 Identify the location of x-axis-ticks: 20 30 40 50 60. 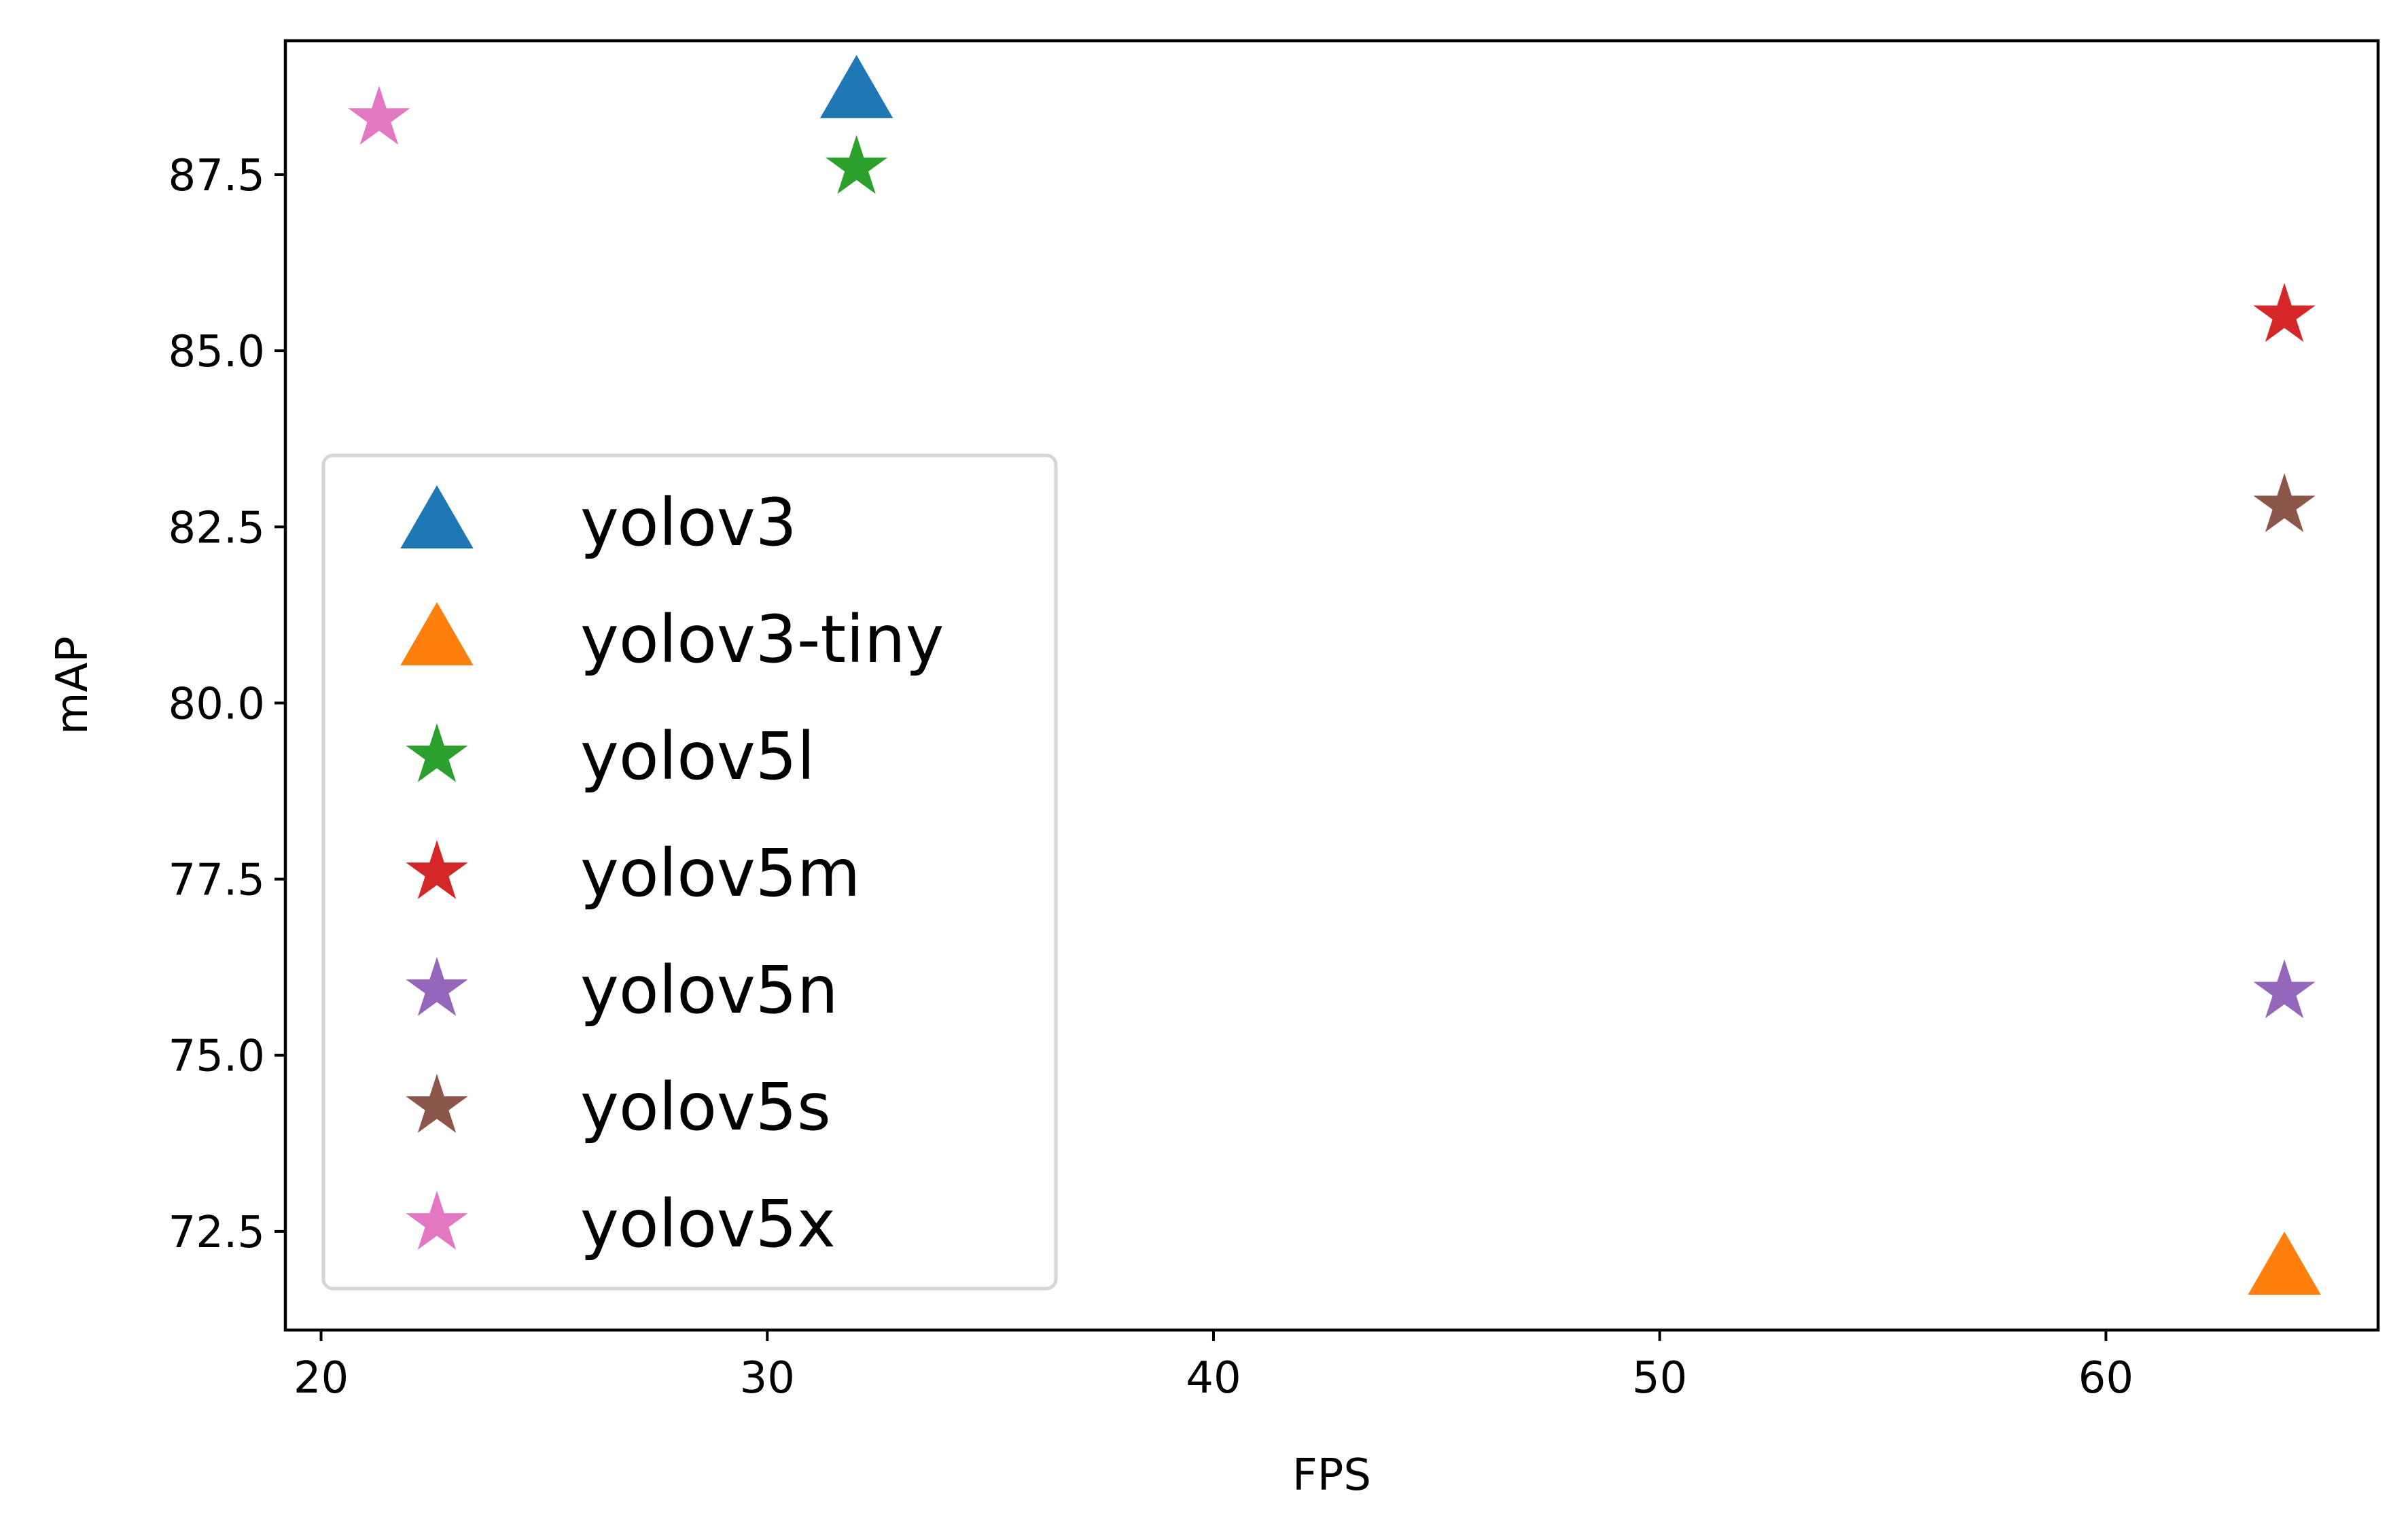
(1213, 1366).